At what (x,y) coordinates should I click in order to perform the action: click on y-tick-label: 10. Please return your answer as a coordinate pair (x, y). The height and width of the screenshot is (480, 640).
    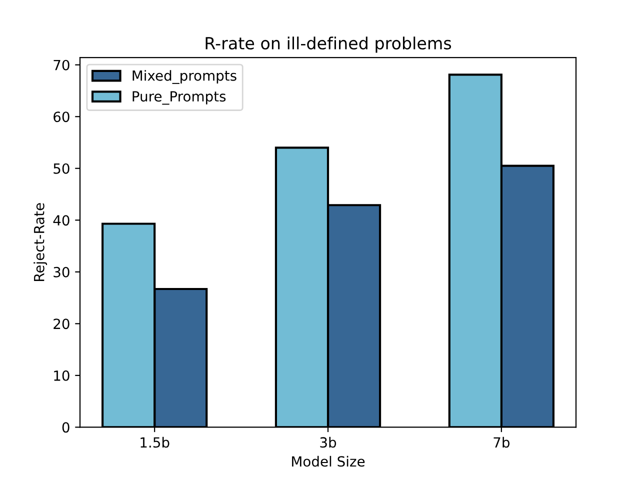
    Looking at the image, I should click on (62, 375).